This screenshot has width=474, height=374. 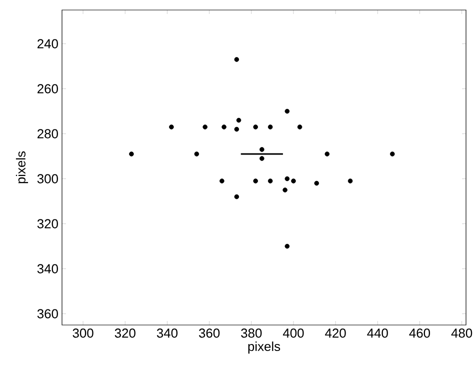 What do you see at coordinates (419, 333) in the screenshot?
I see `x-tick-label: 460` at bounding box center [419, 333].